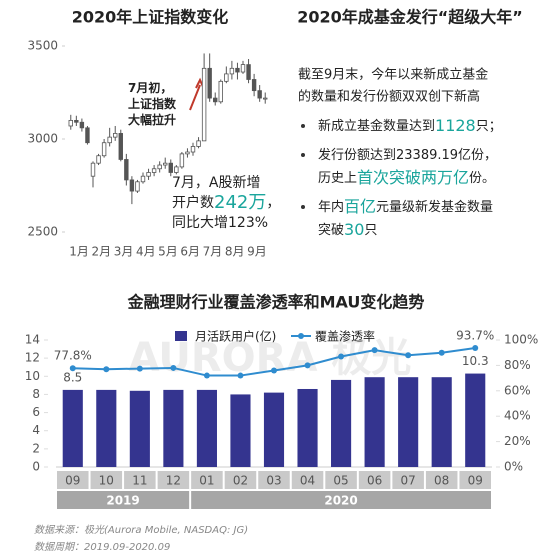 This screenshot has width=554, height=556. I want to click on text-line: 大幅拉升, so click(152, 119).